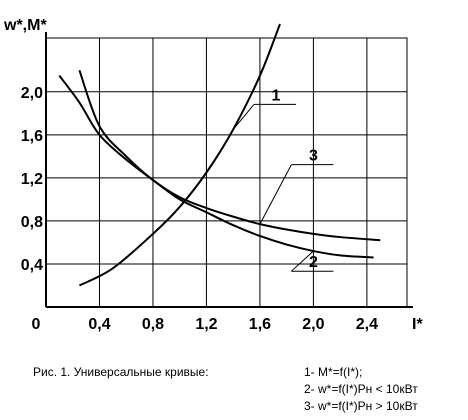 The width and height of the screenshot is (468, 420). Describe the element at coordinates (276, 95) in the screenshot. I see `series-label-1: 1` at that location.